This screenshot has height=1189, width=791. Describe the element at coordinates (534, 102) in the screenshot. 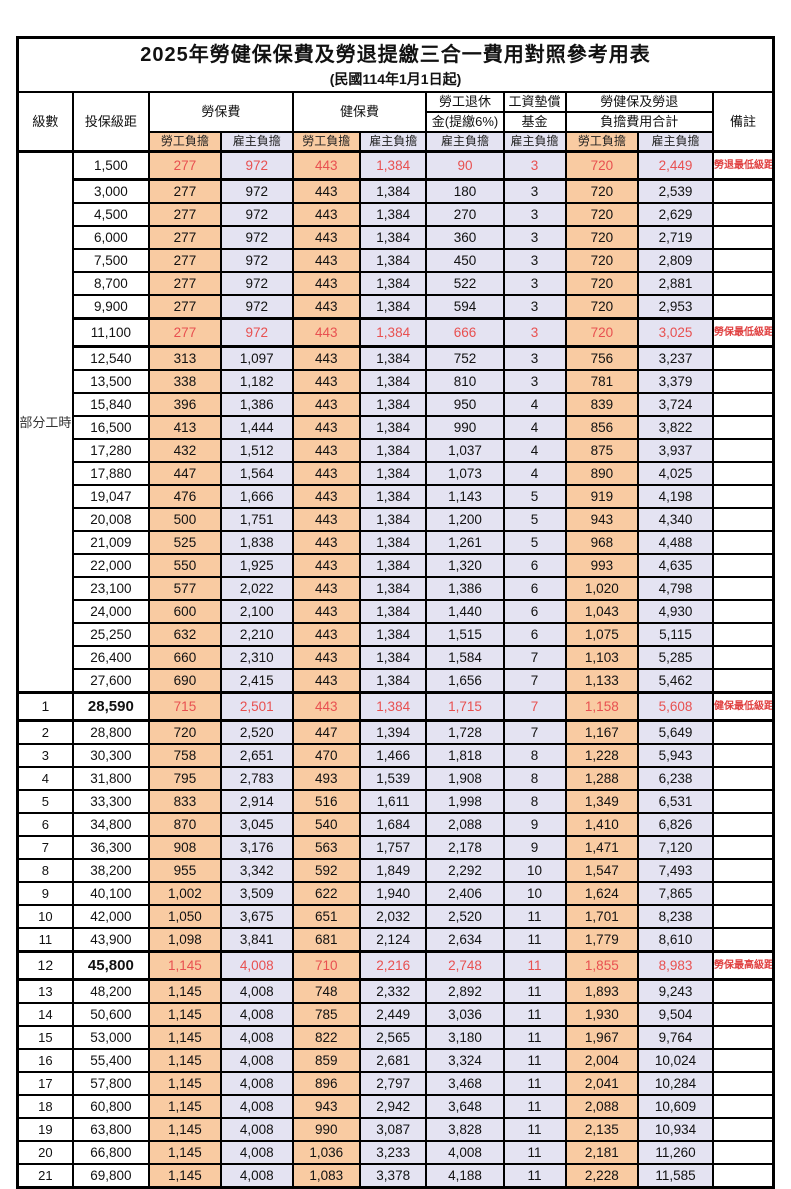

I see `col-header-wage-fund-line1: 工資墊償` at that location.